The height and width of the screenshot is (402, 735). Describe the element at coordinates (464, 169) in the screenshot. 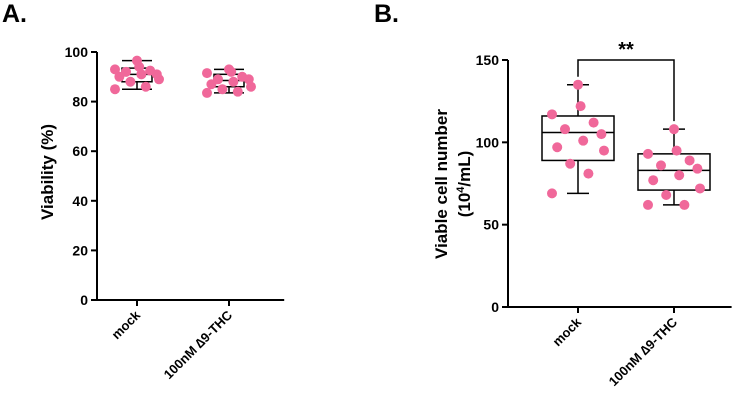

I see `panel-b-ylabel-unit-suffix: /mL)` at that location.